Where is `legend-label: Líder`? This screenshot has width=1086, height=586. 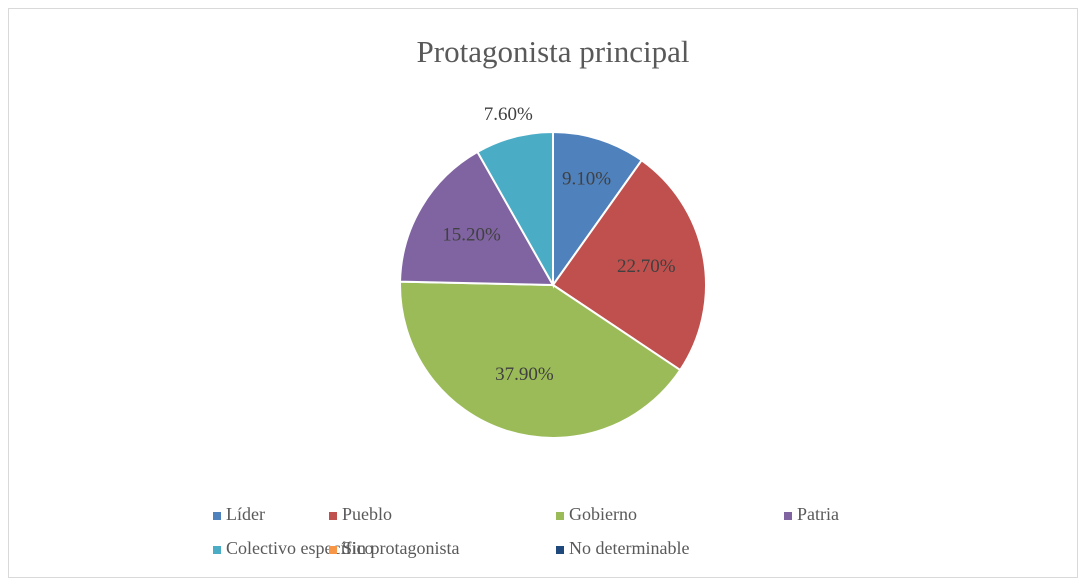
legend-label: Líder is located at coordinates (245, 514).